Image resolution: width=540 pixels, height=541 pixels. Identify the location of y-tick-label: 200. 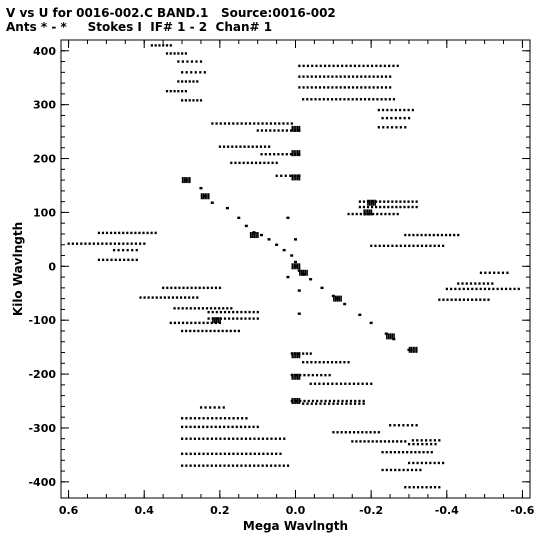
(44, 159).